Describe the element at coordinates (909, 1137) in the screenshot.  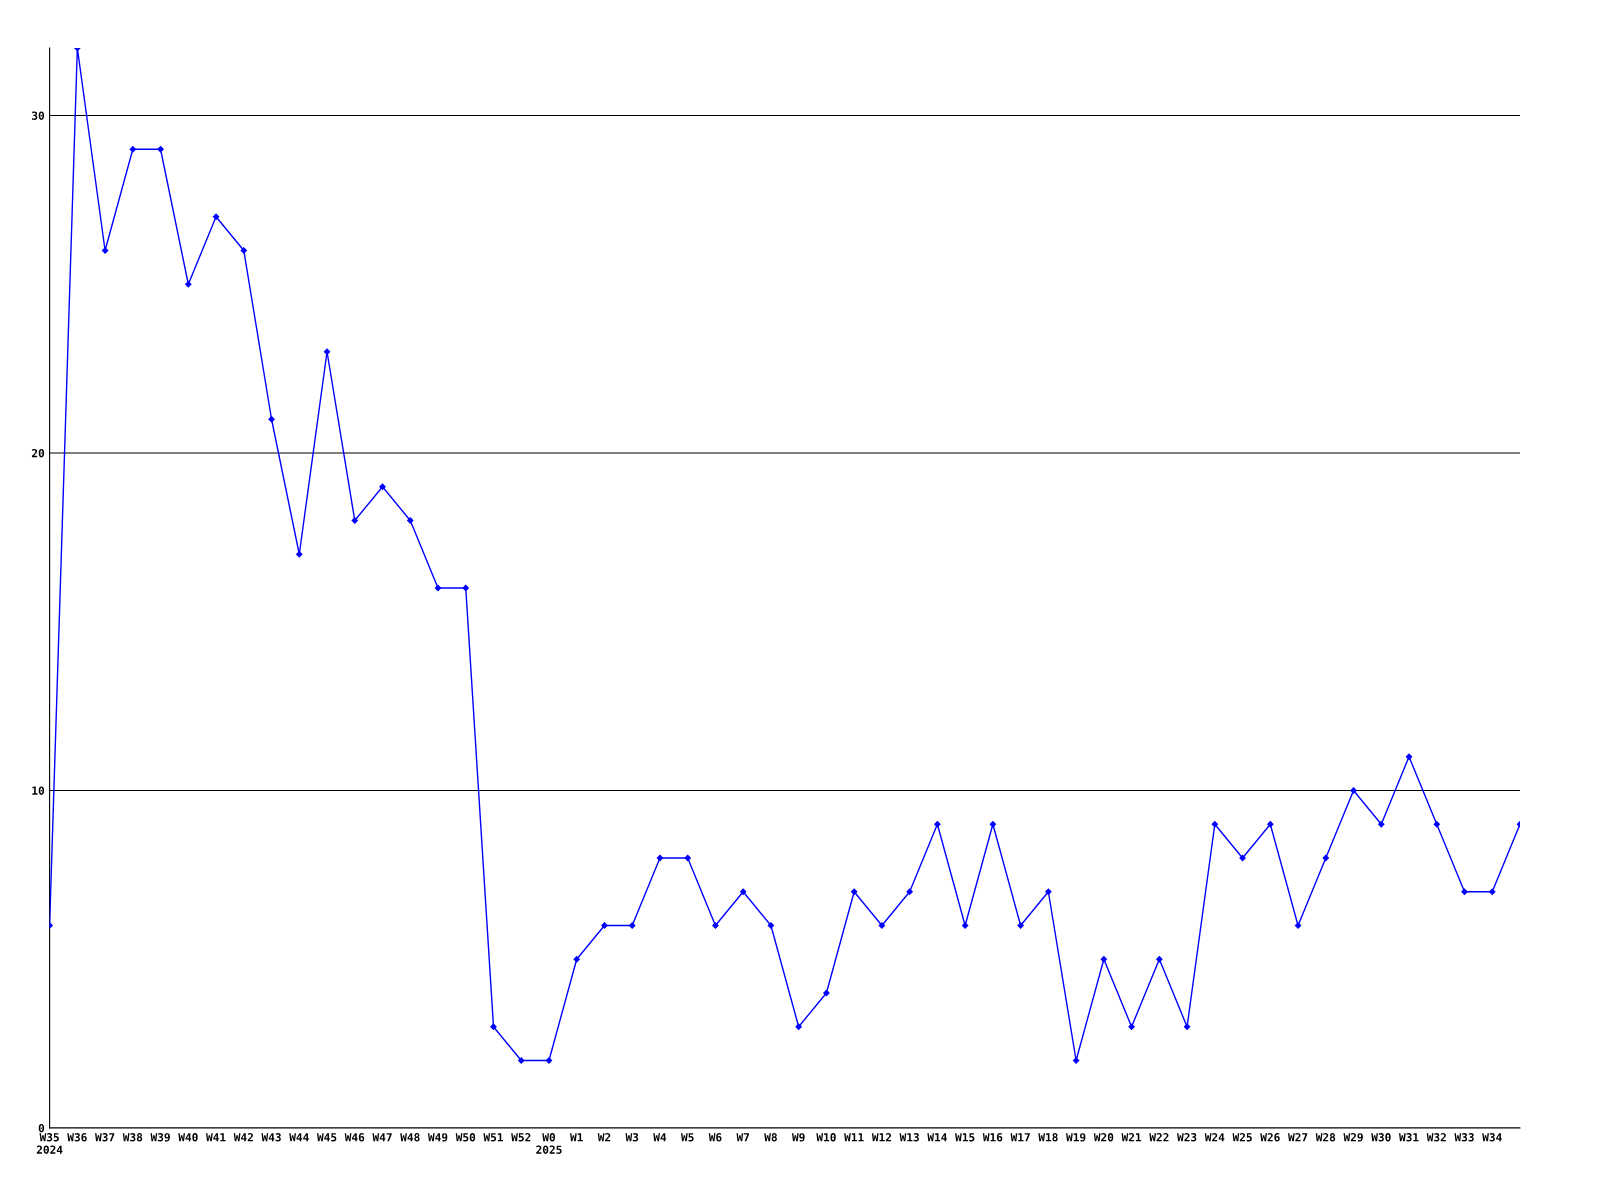
I see `x-tick-label: W13` at that location.